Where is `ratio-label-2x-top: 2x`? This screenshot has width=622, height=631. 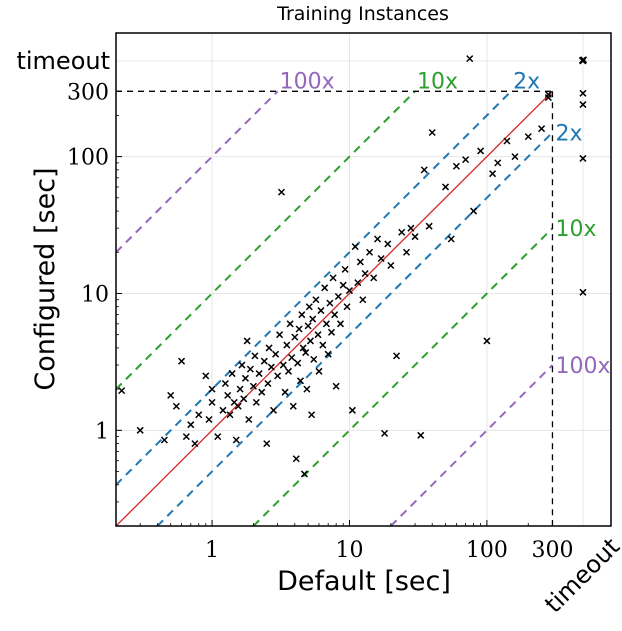
ratio-label-2x-top: 2x is located at coordinates (526, 81).